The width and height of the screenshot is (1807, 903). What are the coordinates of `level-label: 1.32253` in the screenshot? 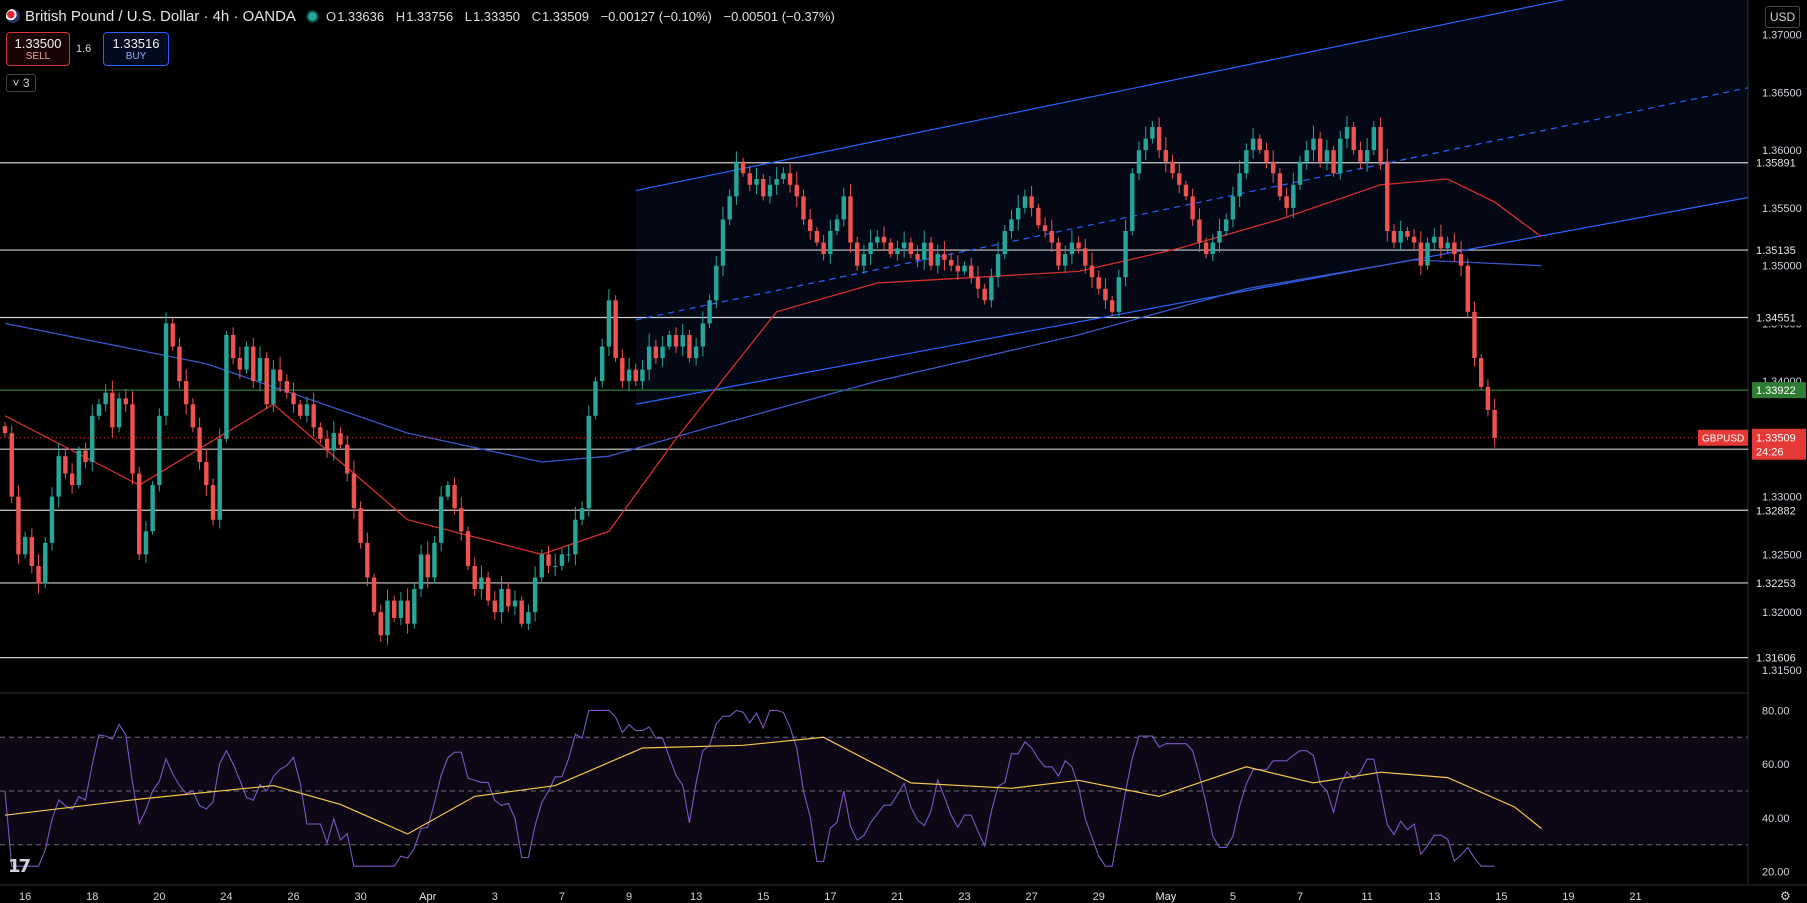 It's located at (1776, 584).